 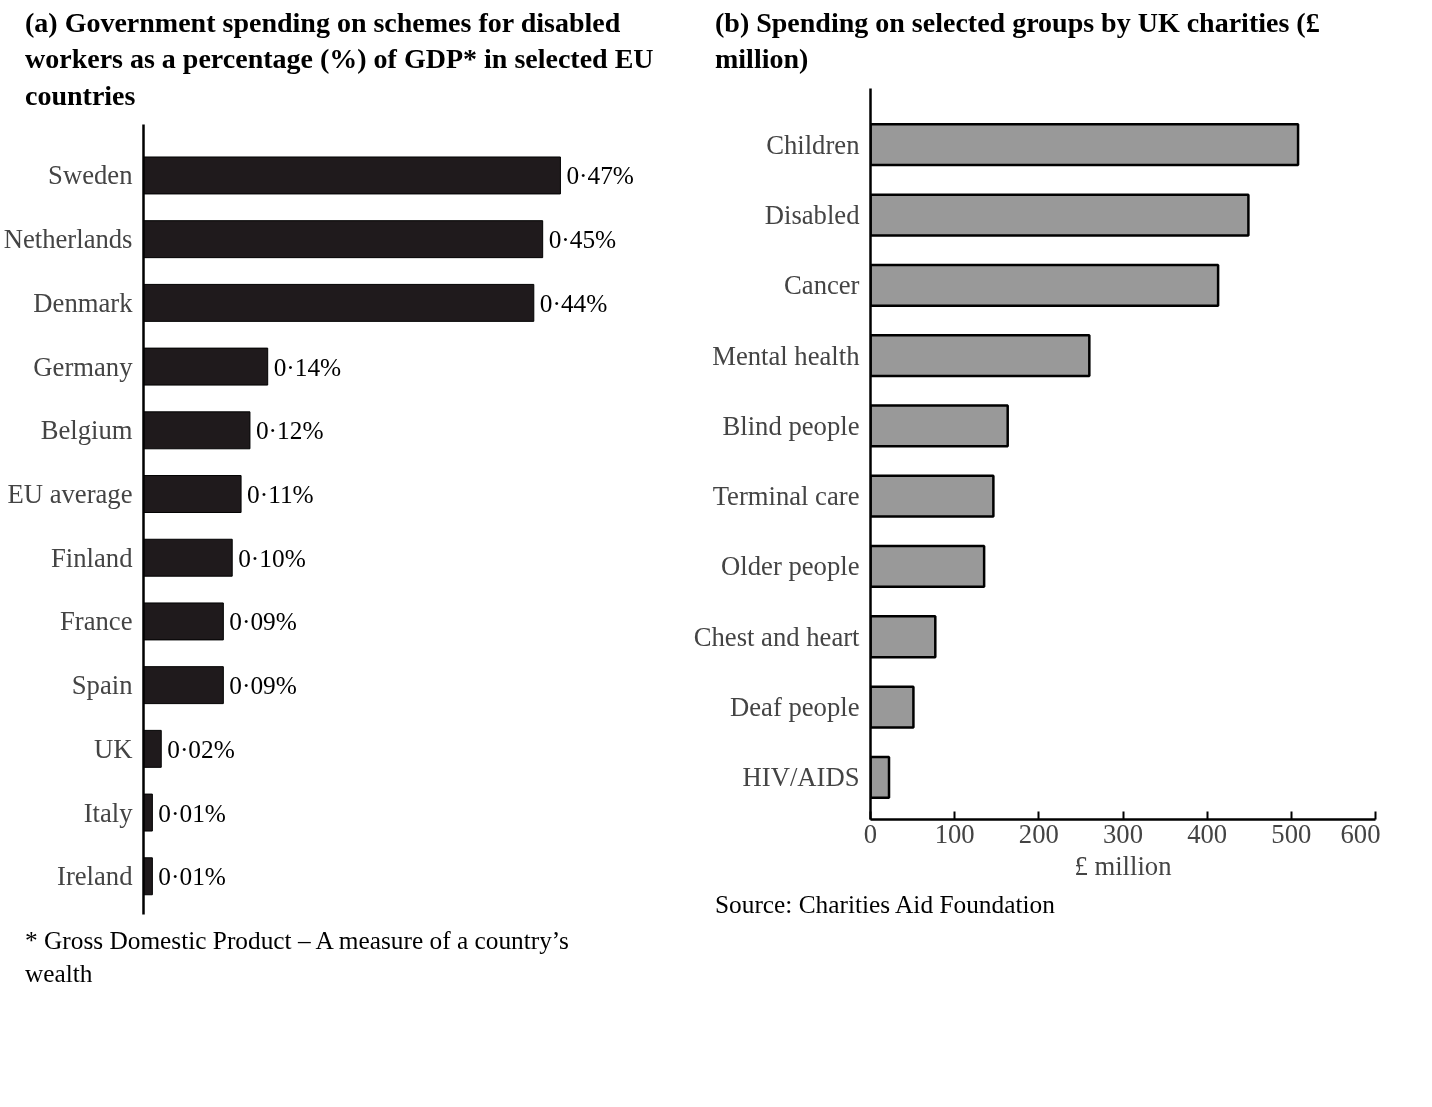 I want to click on x-tick-label: 400, so click(x=1207, y=833).